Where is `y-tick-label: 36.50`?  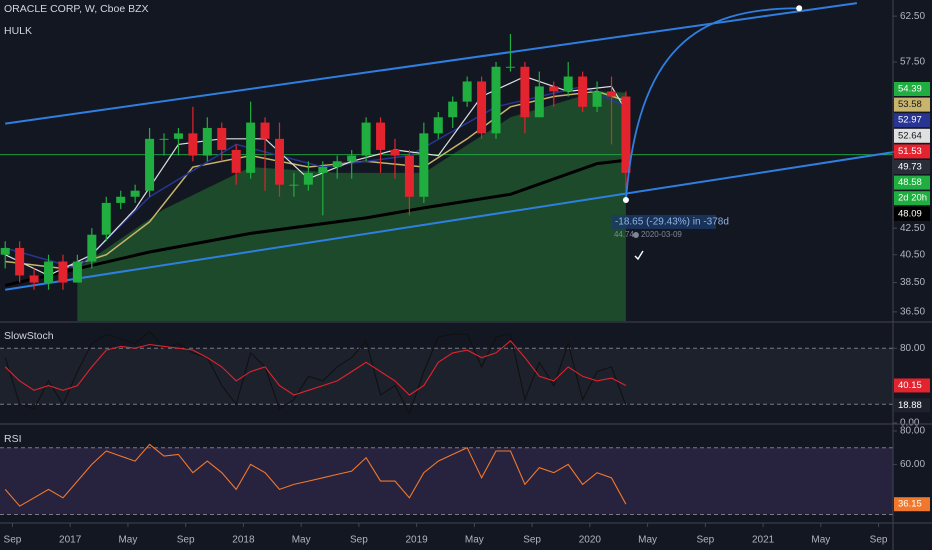
y-tick-label: 36.50 is located at coordinates (912, 312).